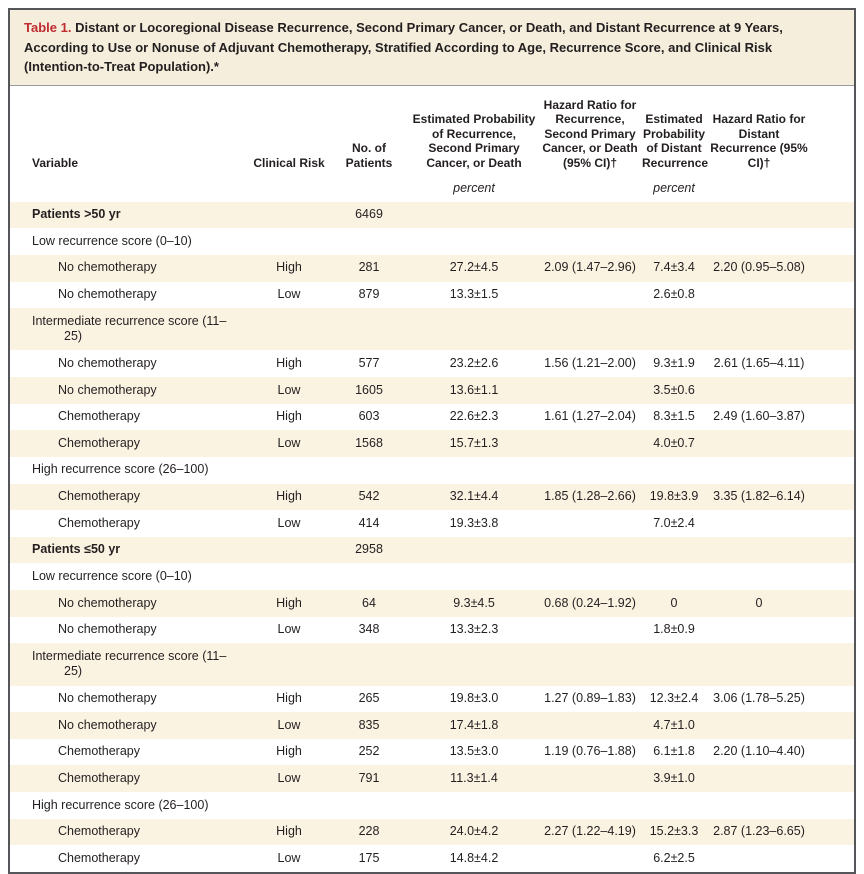 This screenshot has height=874, width=864. I want to click on cell-est-prob-distant: 19.8±3.9, so click(674, 496).